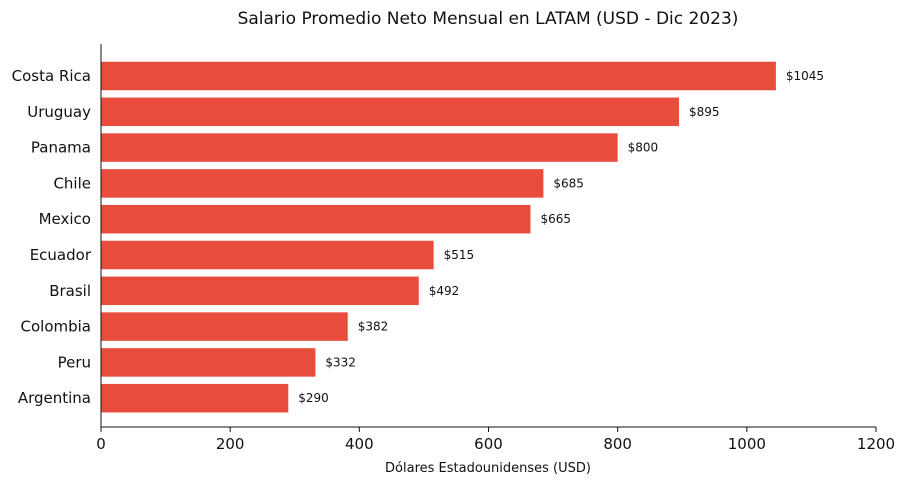  I want to click on bar-peru, so click(208, 362).